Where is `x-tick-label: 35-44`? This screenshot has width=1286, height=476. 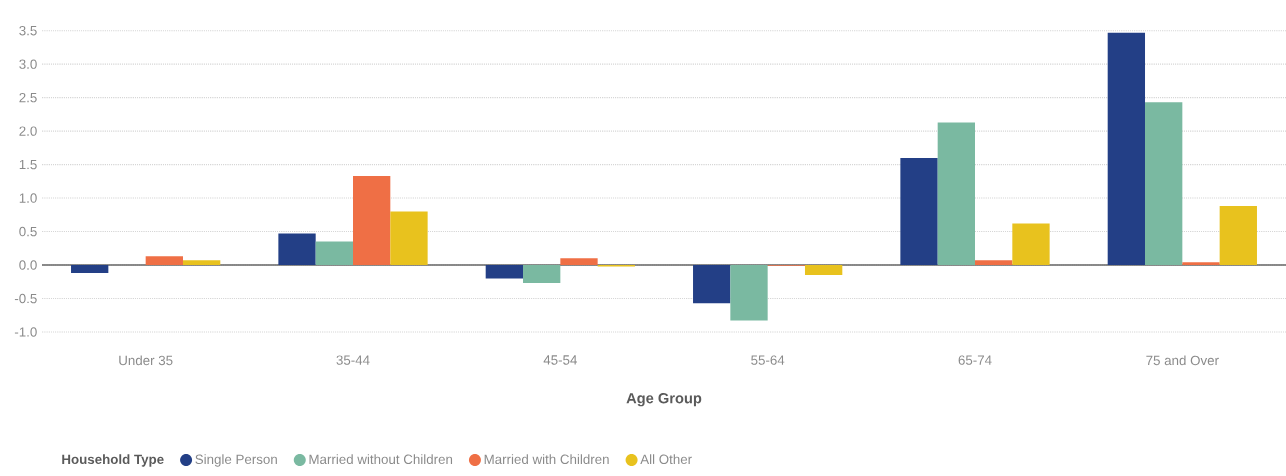 x-tick-label: 35-44 is located at coordinates (353, 360).